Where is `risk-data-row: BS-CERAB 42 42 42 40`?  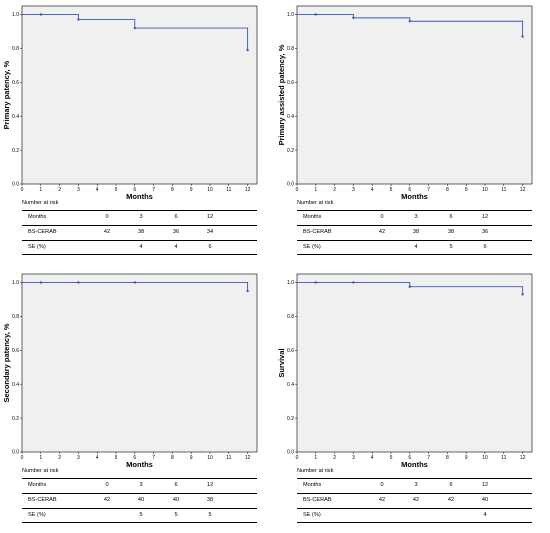
risk-data-row: BS-CERAB 42 42 42 40 is located at coordinates (414, 500).